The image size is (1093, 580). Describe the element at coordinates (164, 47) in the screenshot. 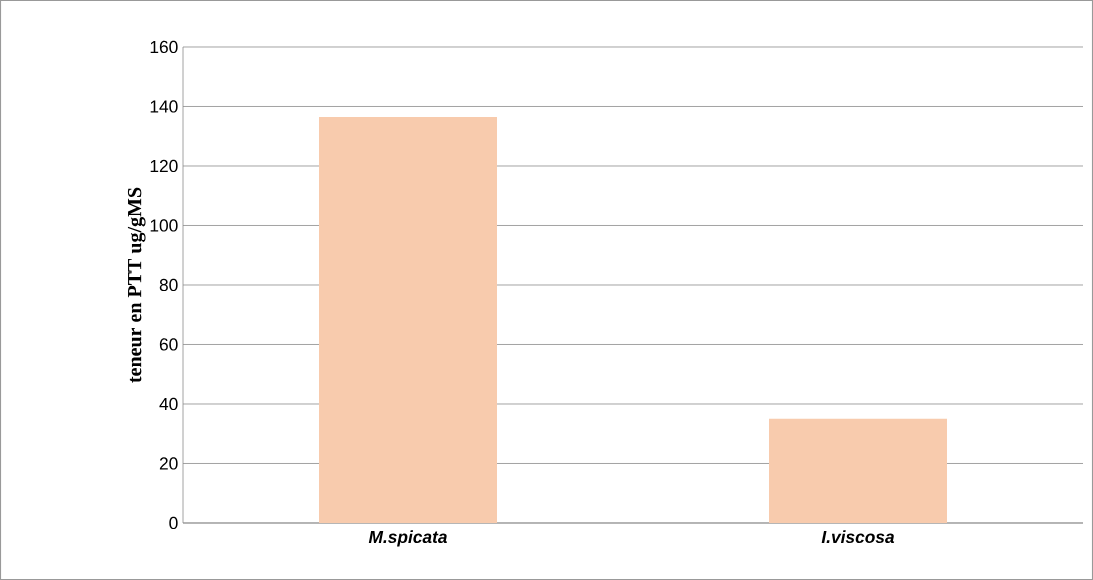

I see `y-tick-label: 160` at that location.